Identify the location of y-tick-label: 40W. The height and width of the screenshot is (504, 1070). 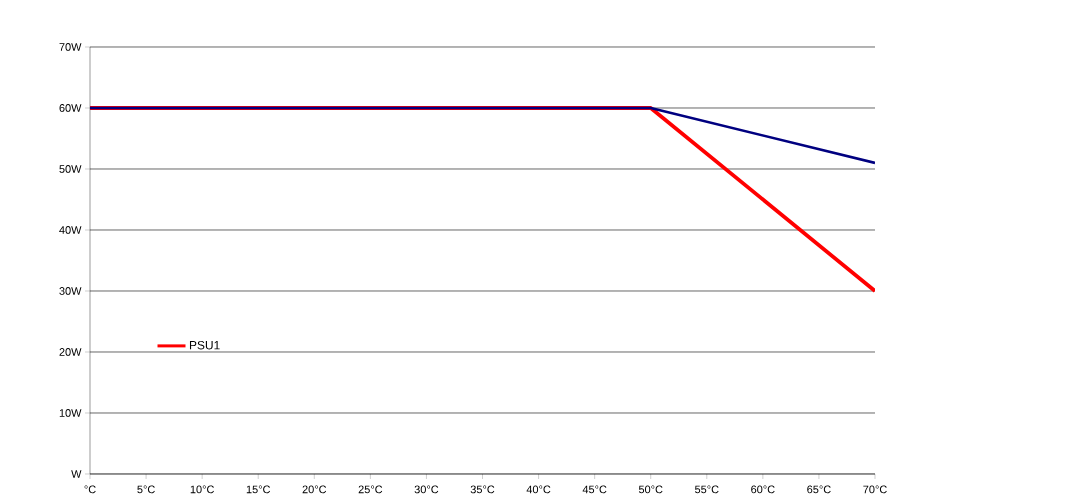
(70, 230).